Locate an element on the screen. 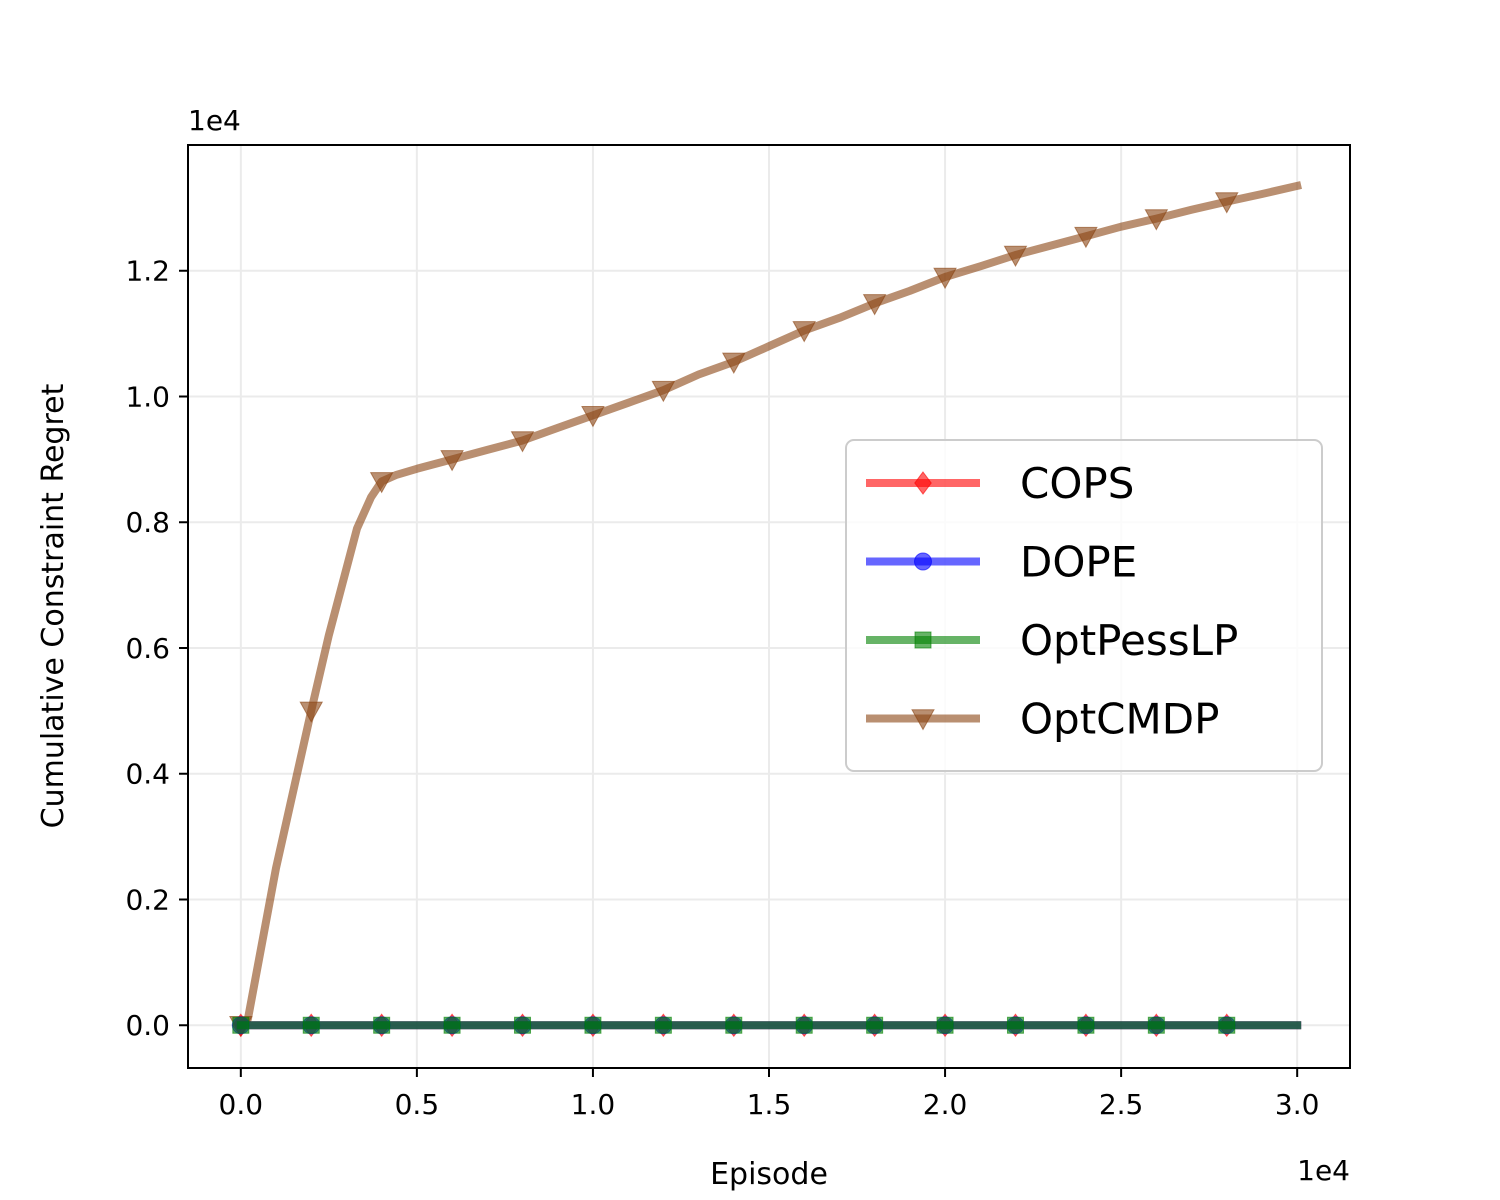 The height and width of the screenshot is (1200, 1500). y-axis-title: Cumulative Constraint Regret is located at coordinates (53, 605).